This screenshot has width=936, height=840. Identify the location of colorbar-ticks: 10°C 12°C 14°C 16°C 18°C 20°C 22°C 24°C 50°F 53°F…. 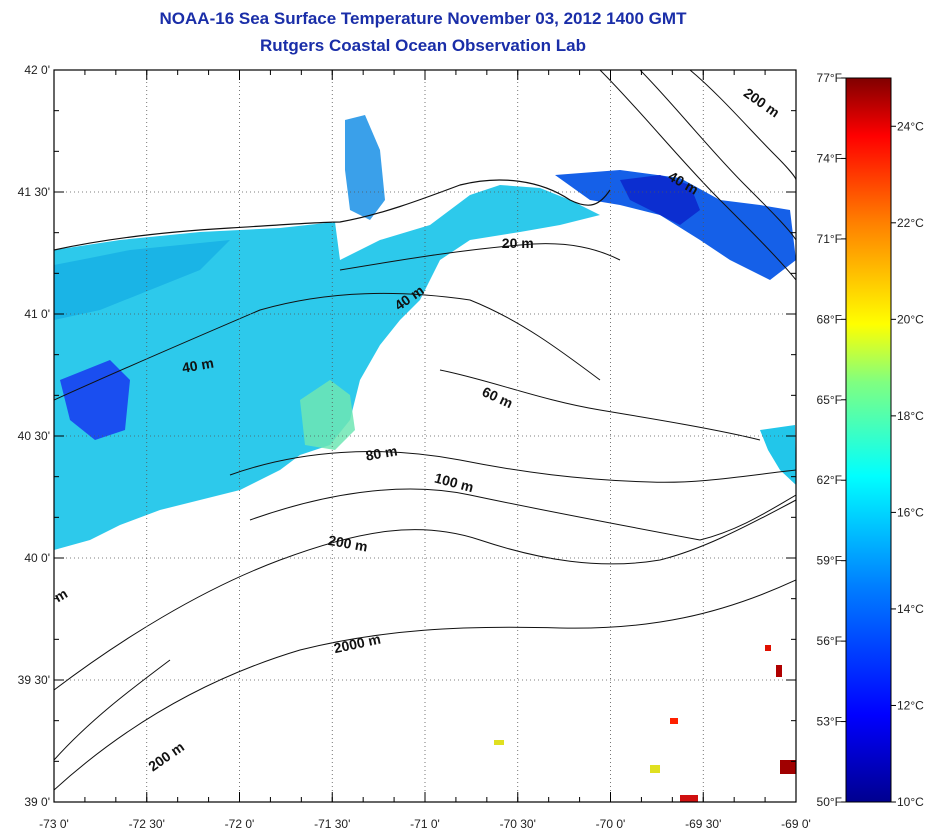
(871, 440).